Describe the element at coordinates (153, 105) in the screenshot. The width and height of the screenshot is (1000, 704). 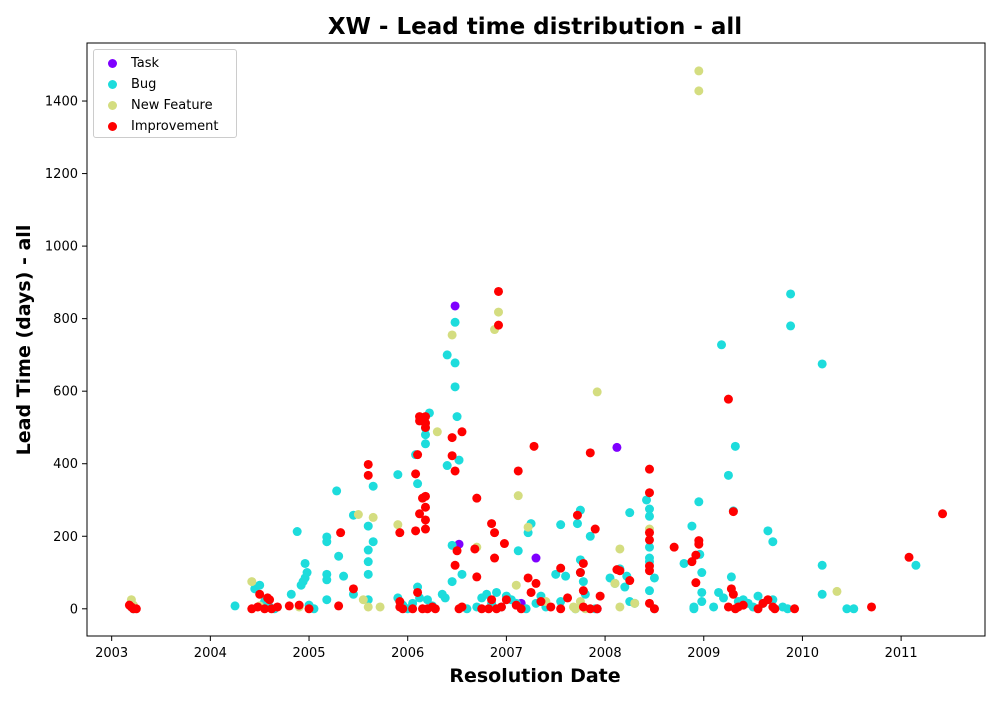
I see `legend-item-new-feature: New Feature` at that location.